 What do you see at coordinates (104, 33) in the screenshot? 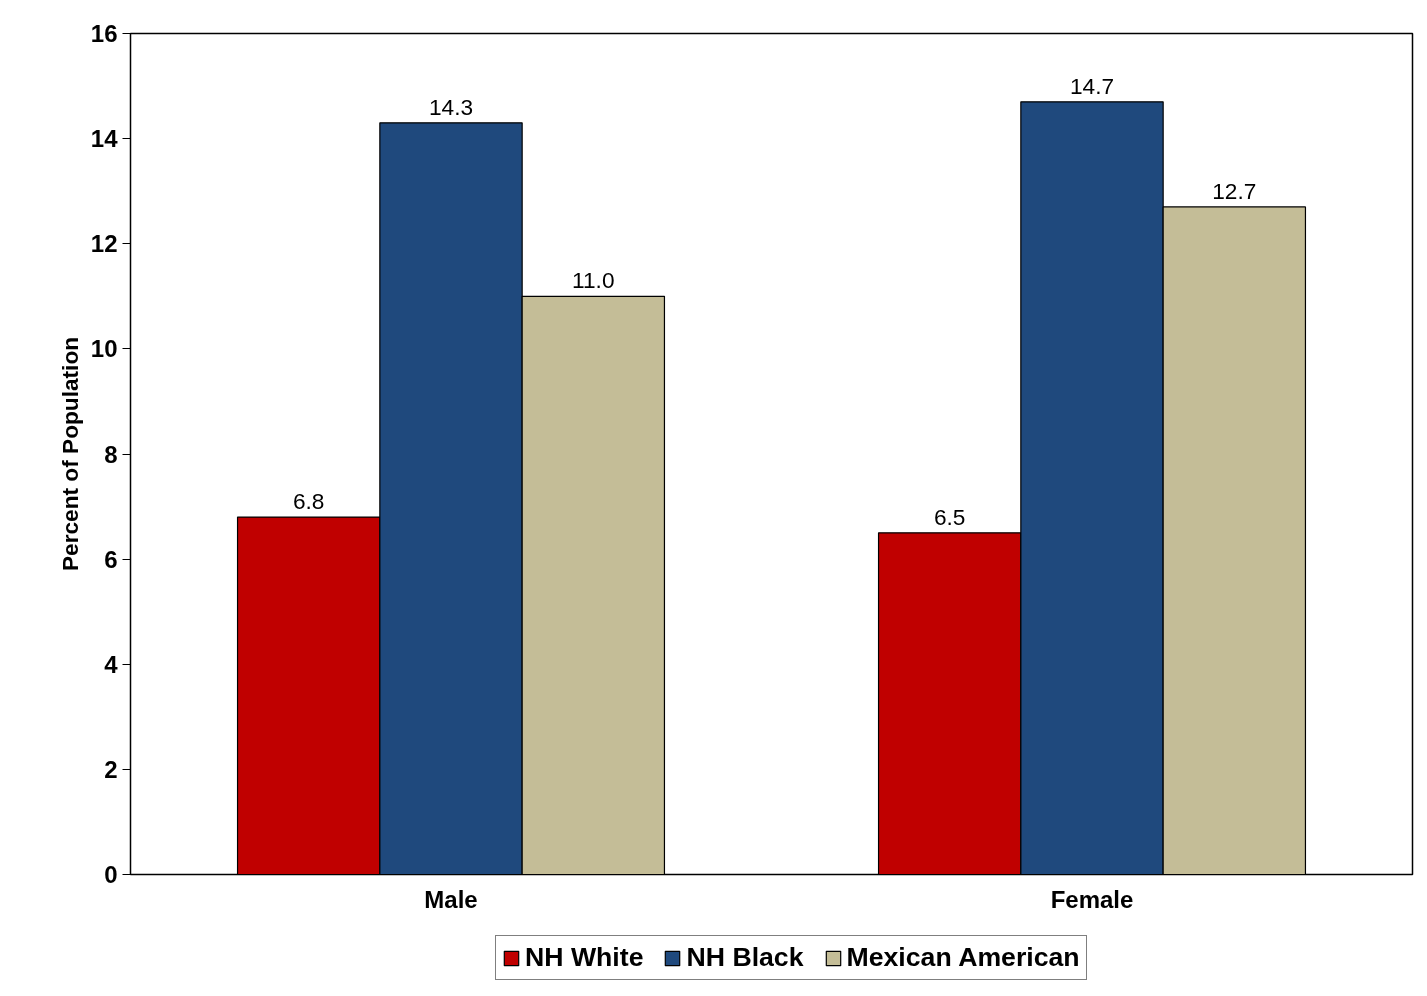
I see `y-tick-label: 16` at bounding box center [104, 33].